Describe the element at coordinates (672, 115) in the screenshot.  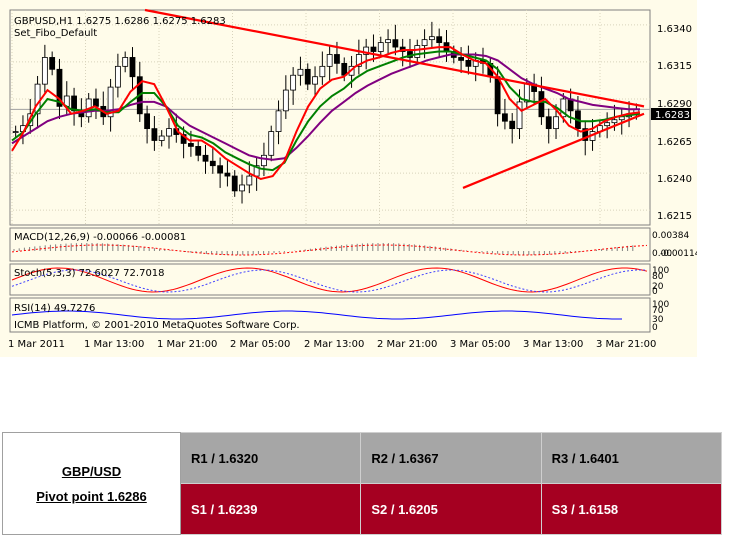
I see `current-price-label: 1.6283` at that location.